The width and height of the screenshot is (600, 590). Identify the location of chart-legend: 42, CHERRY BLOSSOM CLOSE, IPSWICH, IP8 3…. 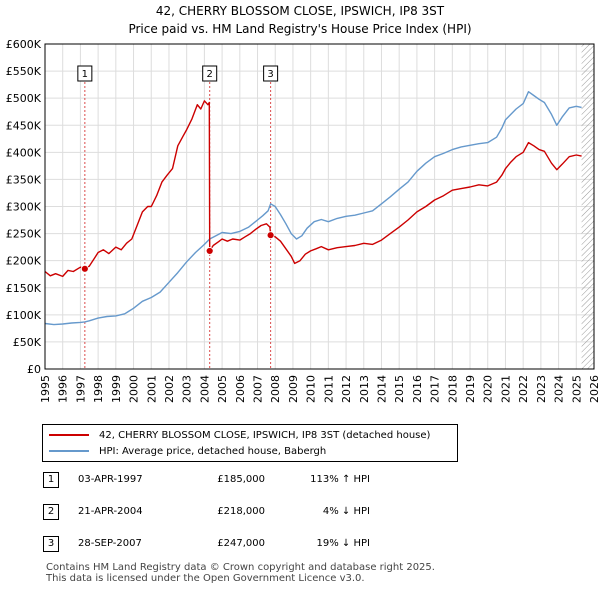
(250, 443).